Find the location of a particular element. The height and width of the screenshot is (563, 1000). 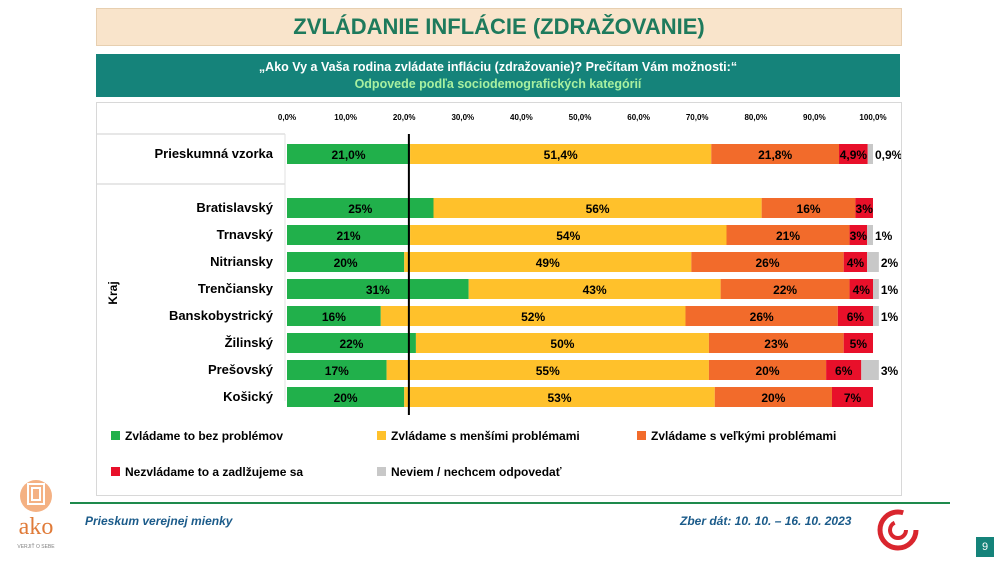

bar-data-label: 21,0% is located at coordinates (349, 155).